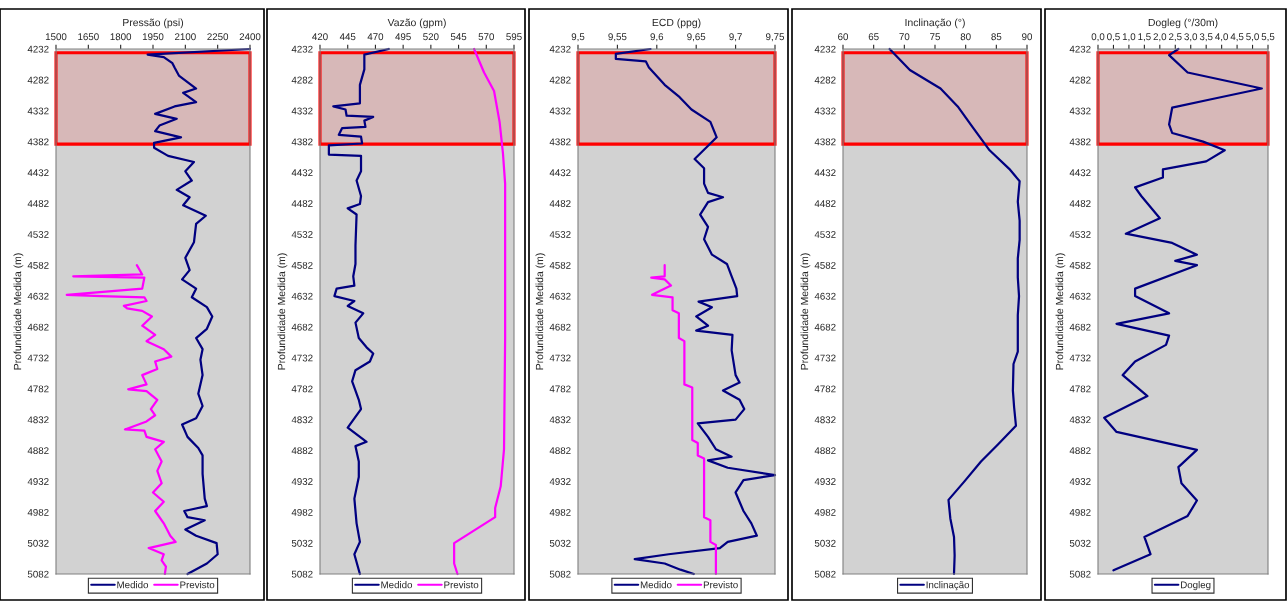  Describe the element at coordinates (121, 37) in the screenshot. I see `x-tick-label: 1800` at that location.